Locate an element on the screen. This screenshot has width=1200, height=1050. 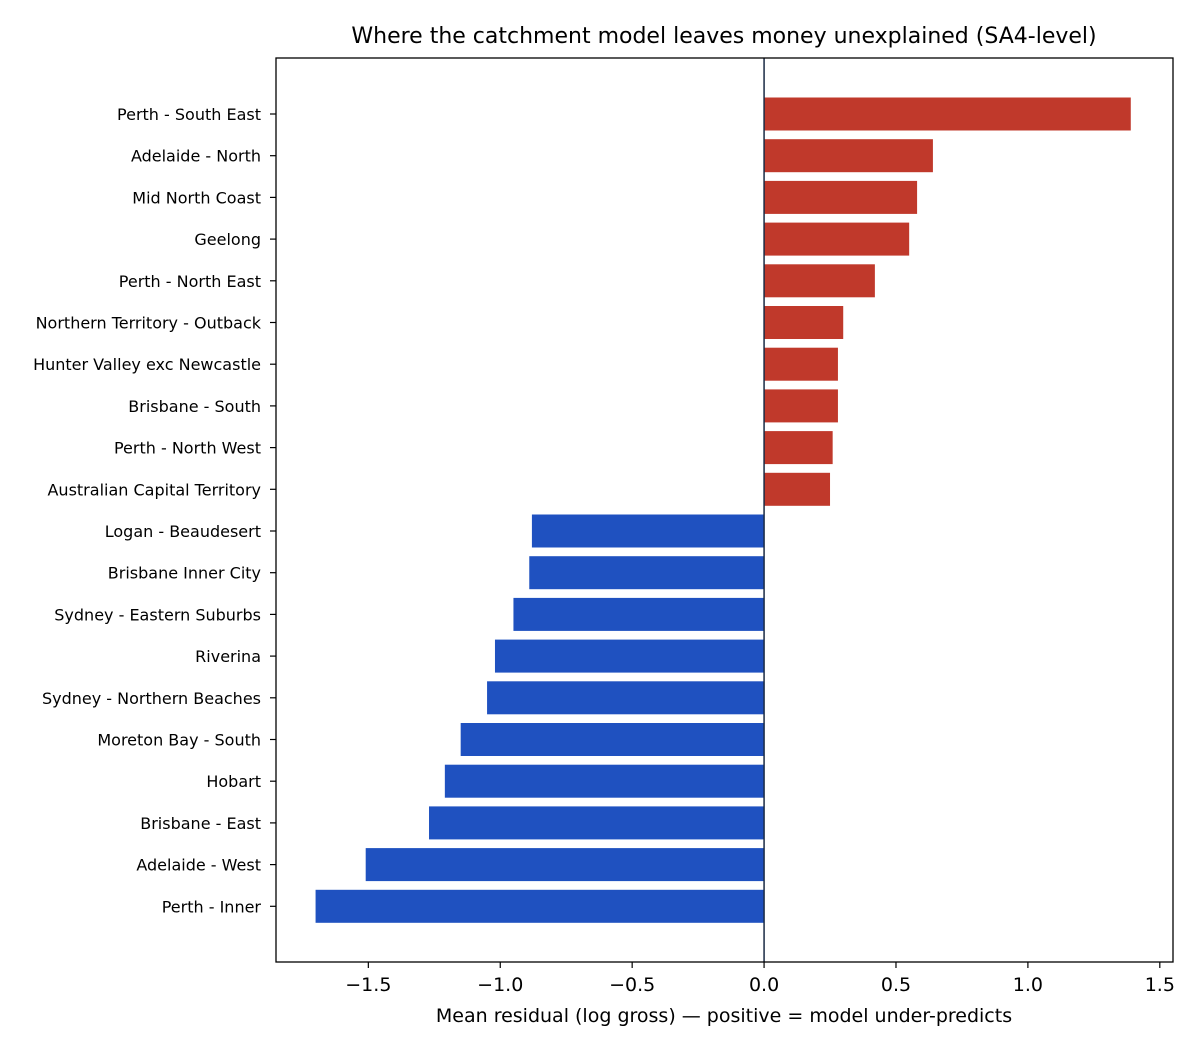
x-tick-label-5: 1.0 is located at coordinates (1028, 985).